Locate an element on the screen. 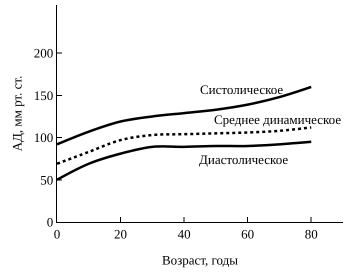  x-tick-label: 40 is located at coordinates (184, 234).